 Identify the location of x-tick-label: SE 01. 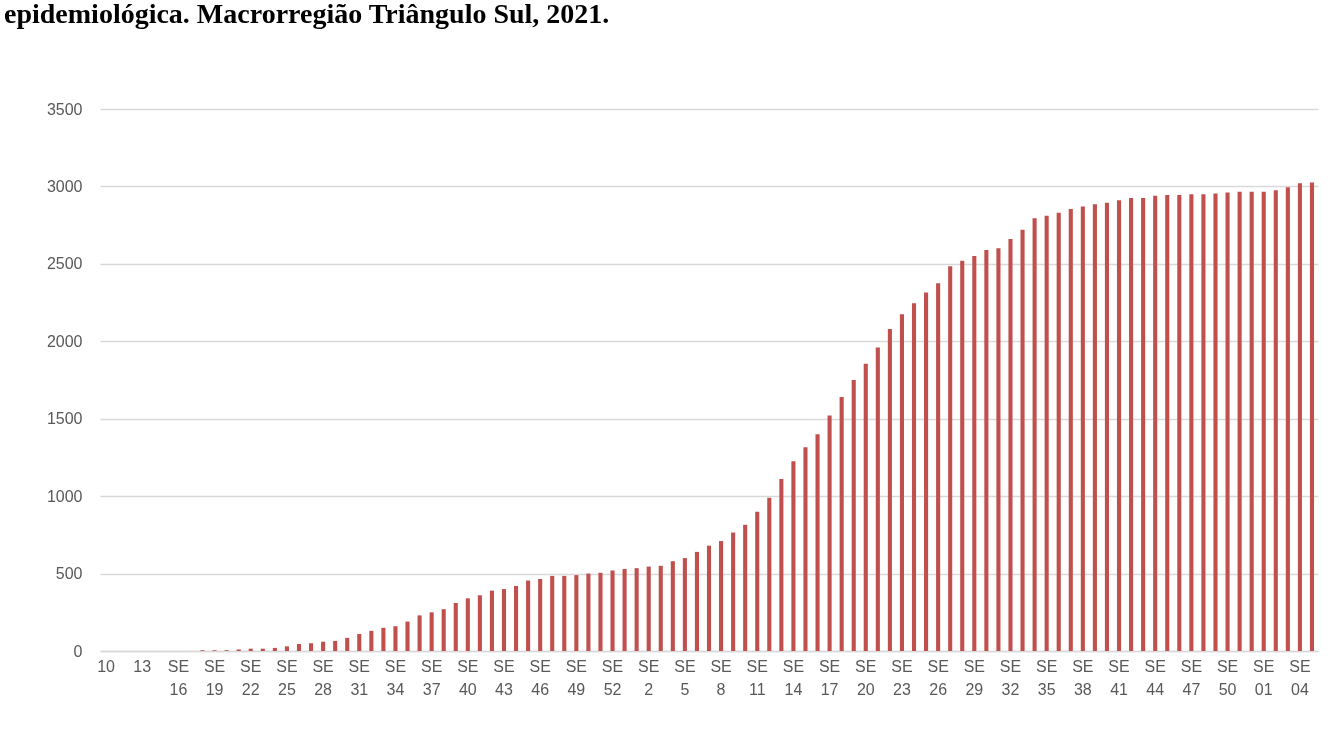
(1264, 677).